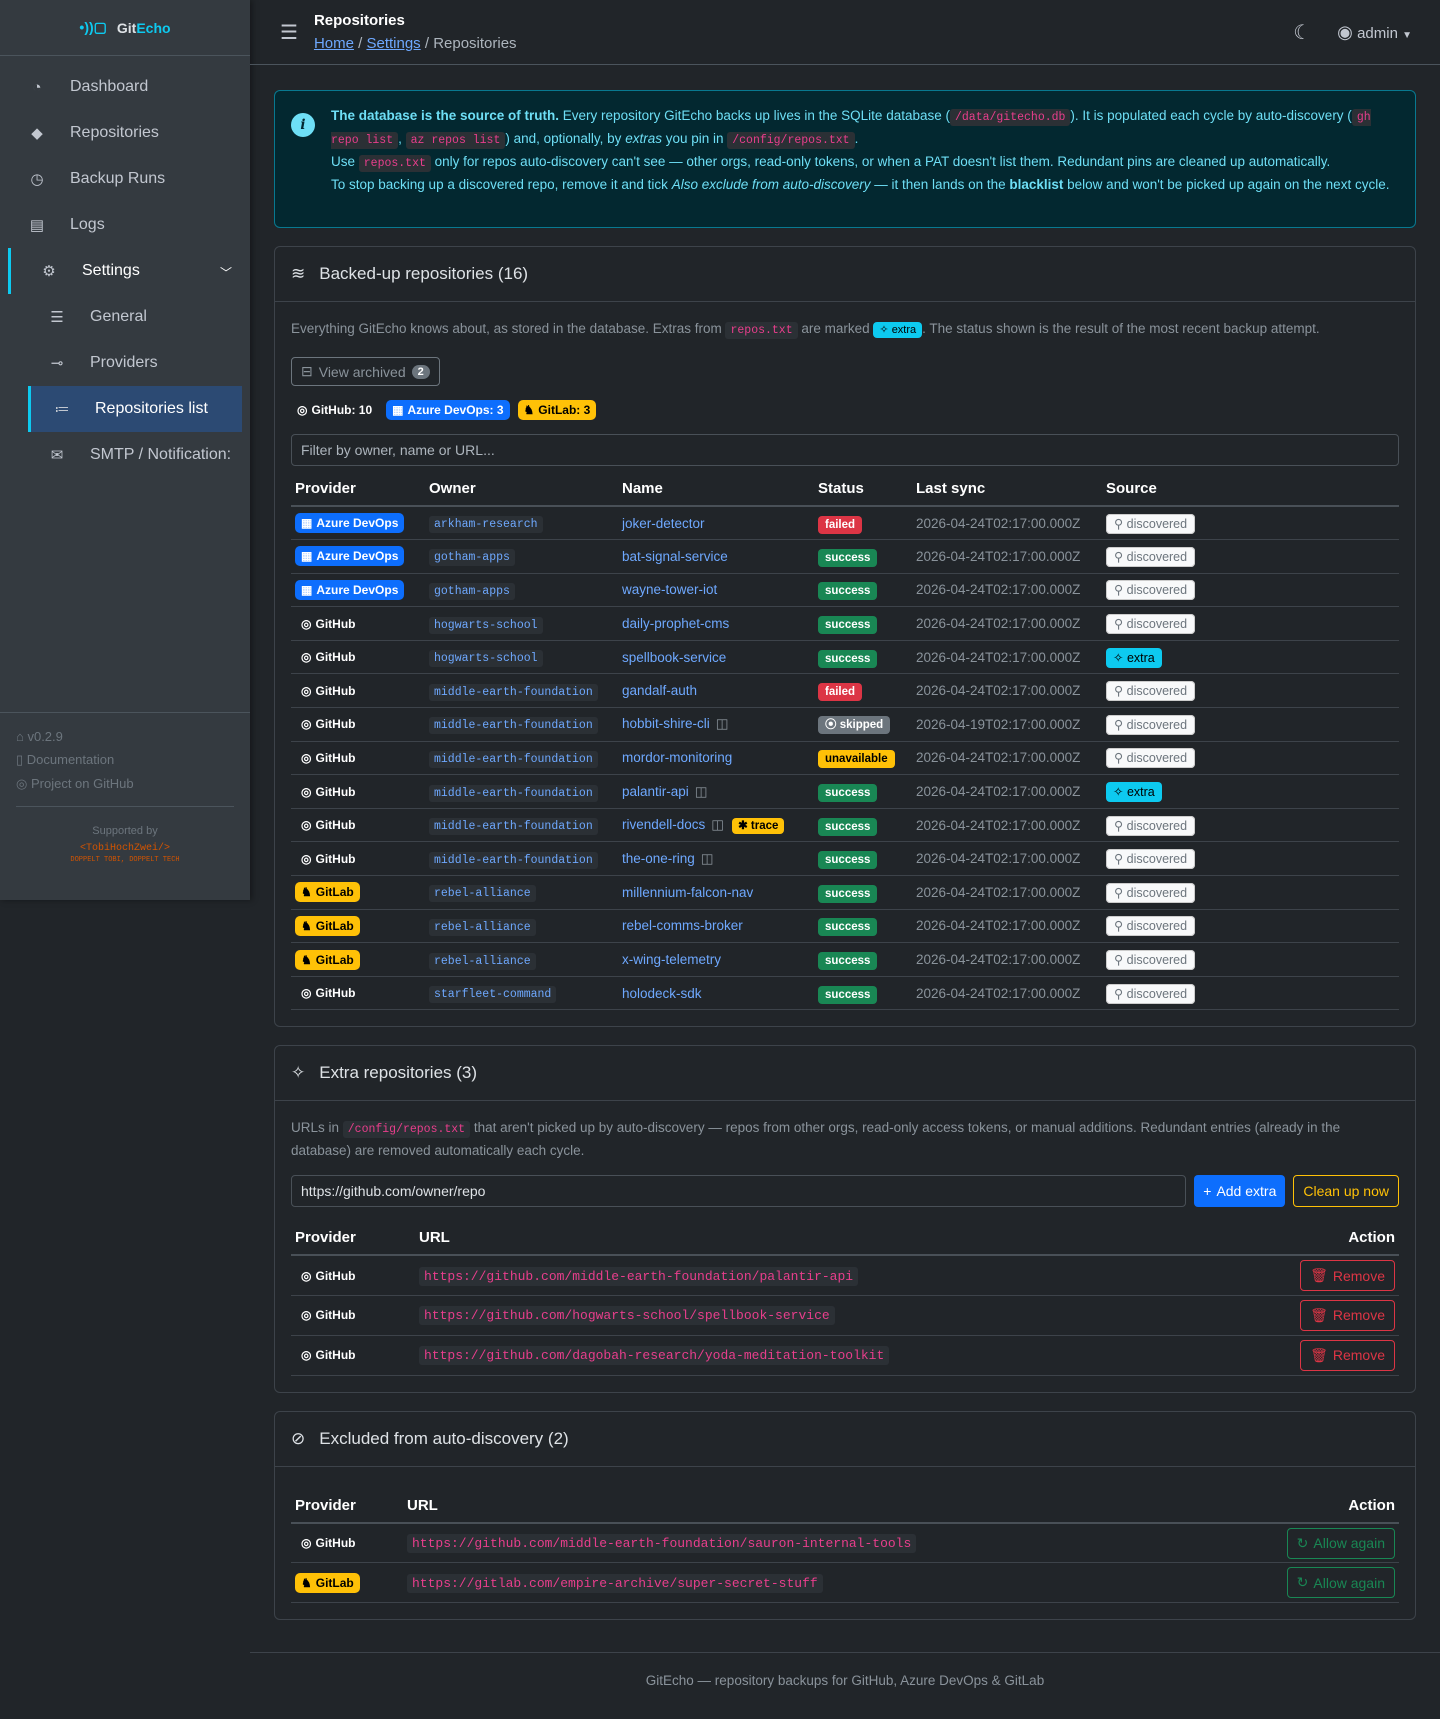  Describe the element at coordinates (739, 1191) in the screenshot. I see `extra-url-input: https://github.com/owner/repo` at that location.